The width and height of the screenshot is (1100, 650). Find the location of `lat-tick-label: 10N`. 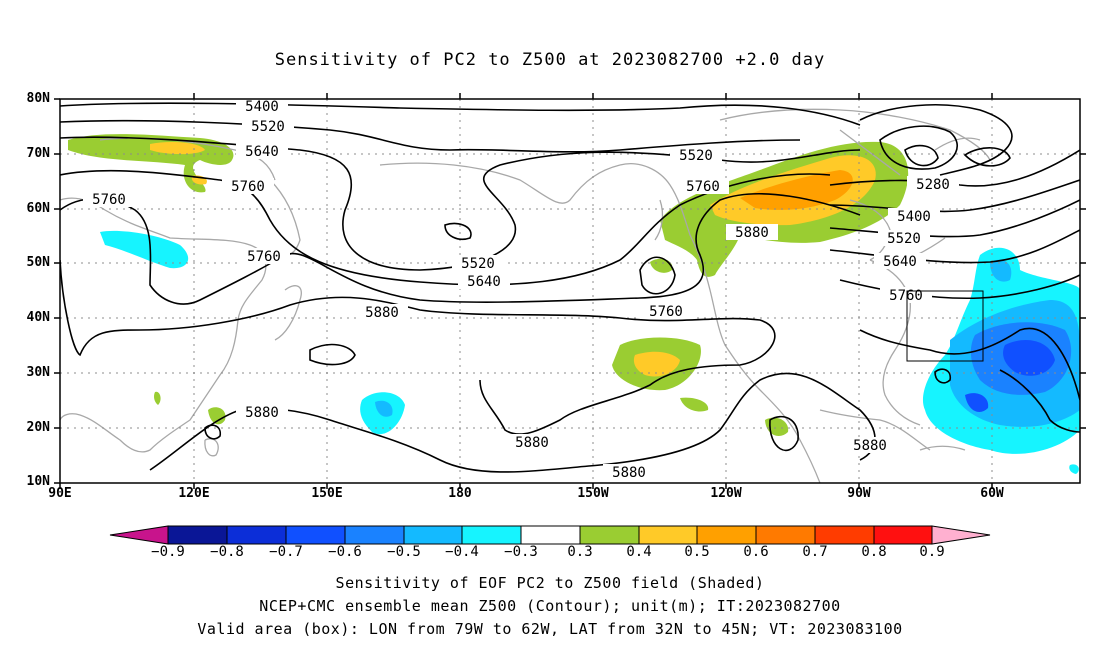

lat-tick-label: 10N is located at coordinates (38, 481).